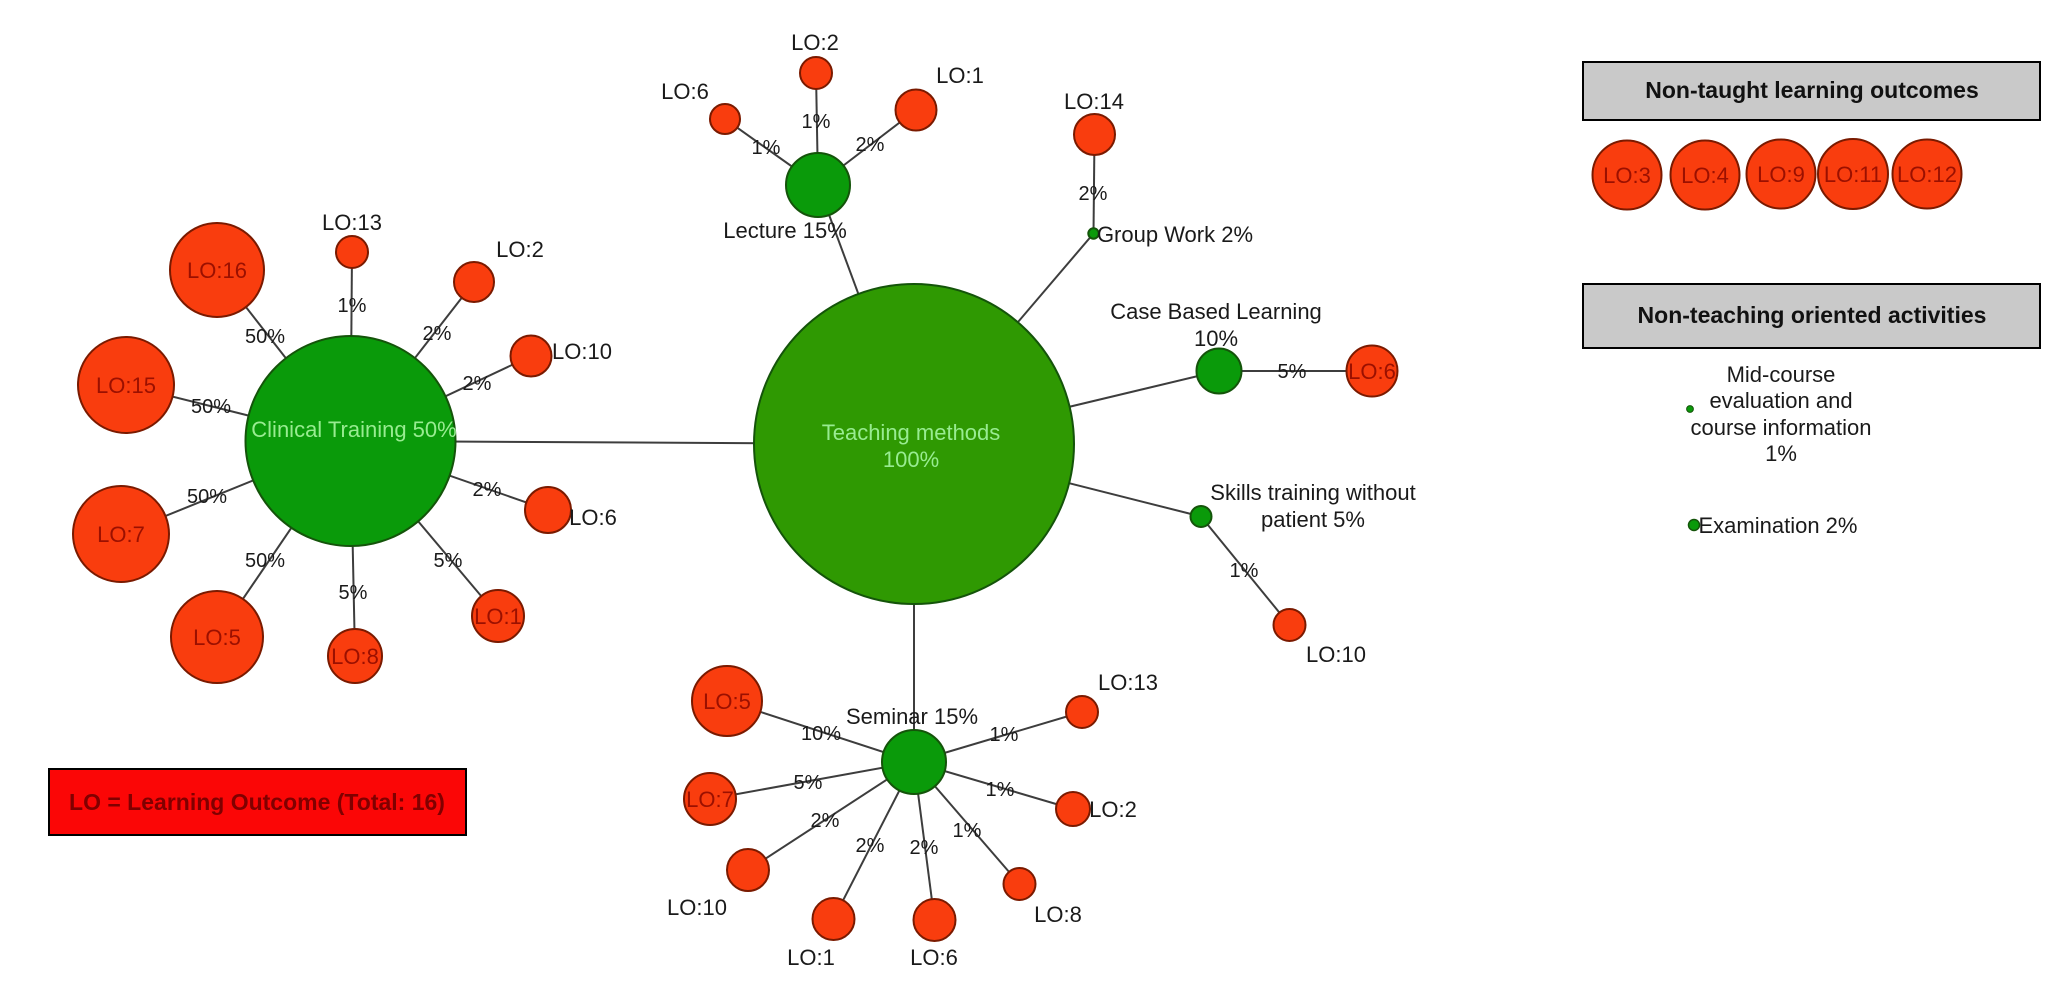 The image size is (2059, 1001). Describe the element at coordinates (1312, 492) in the screenshot. I see `svg-text: Skills training without` at that location.